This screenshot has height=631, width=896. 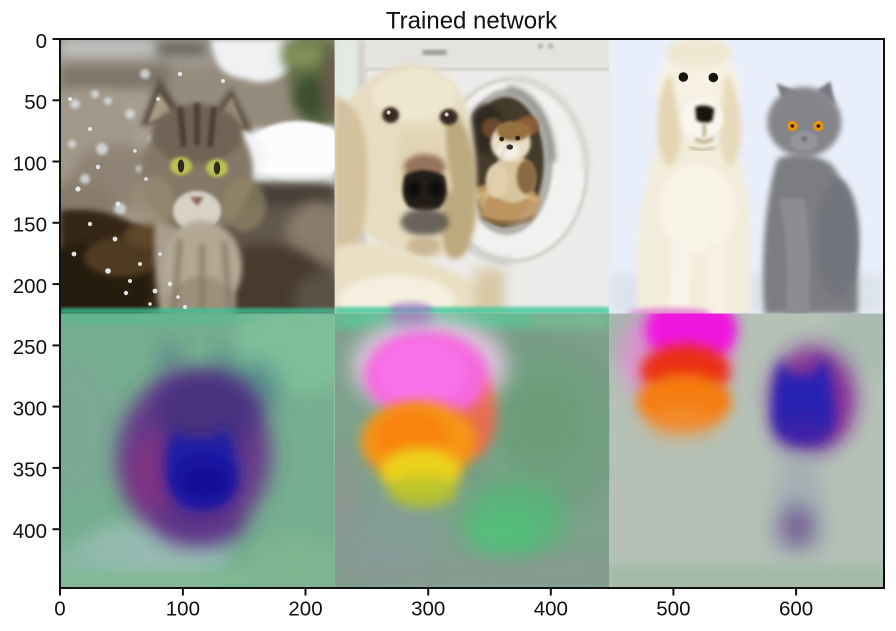 What do you see at coordinates (796, 609) in the screenshot?
I see `svg-text: 600` at bounding box center [796, 609].